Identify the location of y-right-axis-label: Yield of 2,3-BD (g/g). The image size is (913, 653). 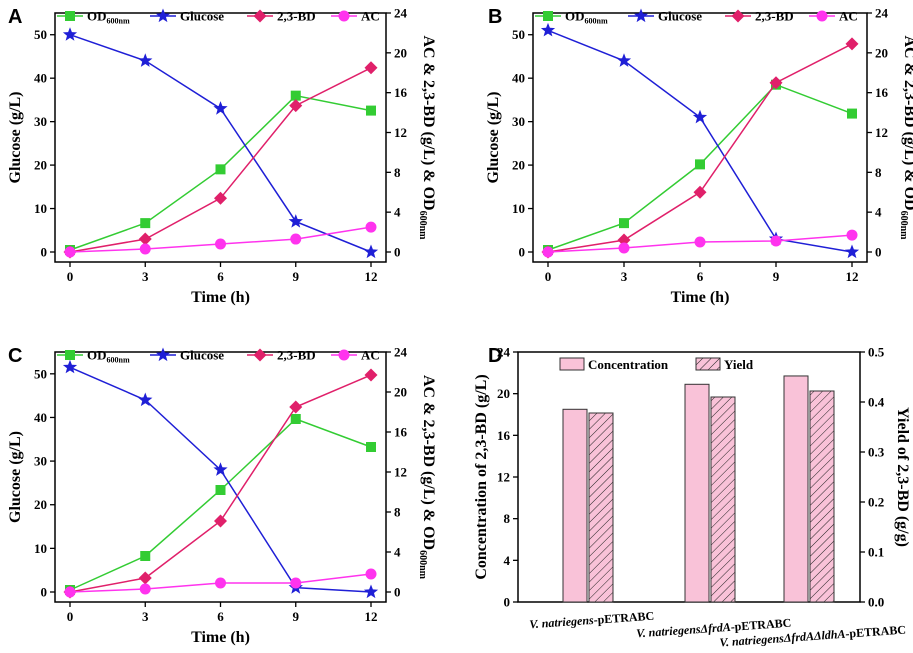
(902, 477).